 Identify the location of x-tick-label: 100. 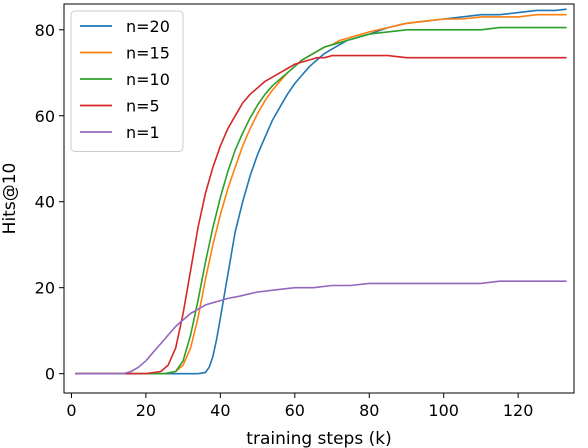
(443, 410).